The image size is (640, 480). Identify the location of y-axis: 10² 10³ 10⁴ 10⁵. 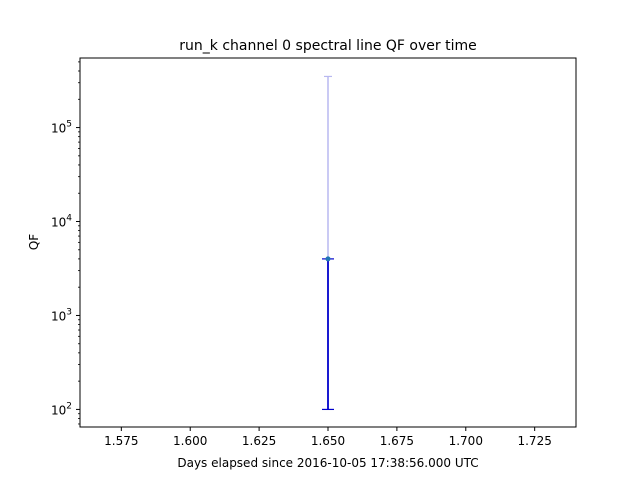
(65, 268).